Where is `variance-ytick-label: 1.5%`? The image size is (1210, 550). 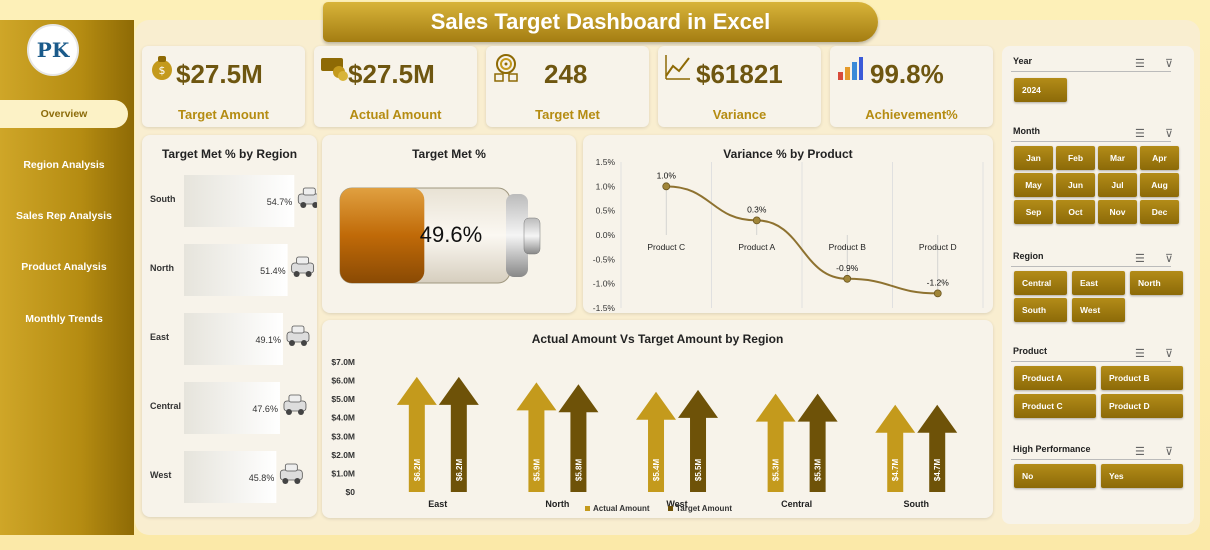 variance-ytick-label: 1.5% is located at coordinates (606, 162).